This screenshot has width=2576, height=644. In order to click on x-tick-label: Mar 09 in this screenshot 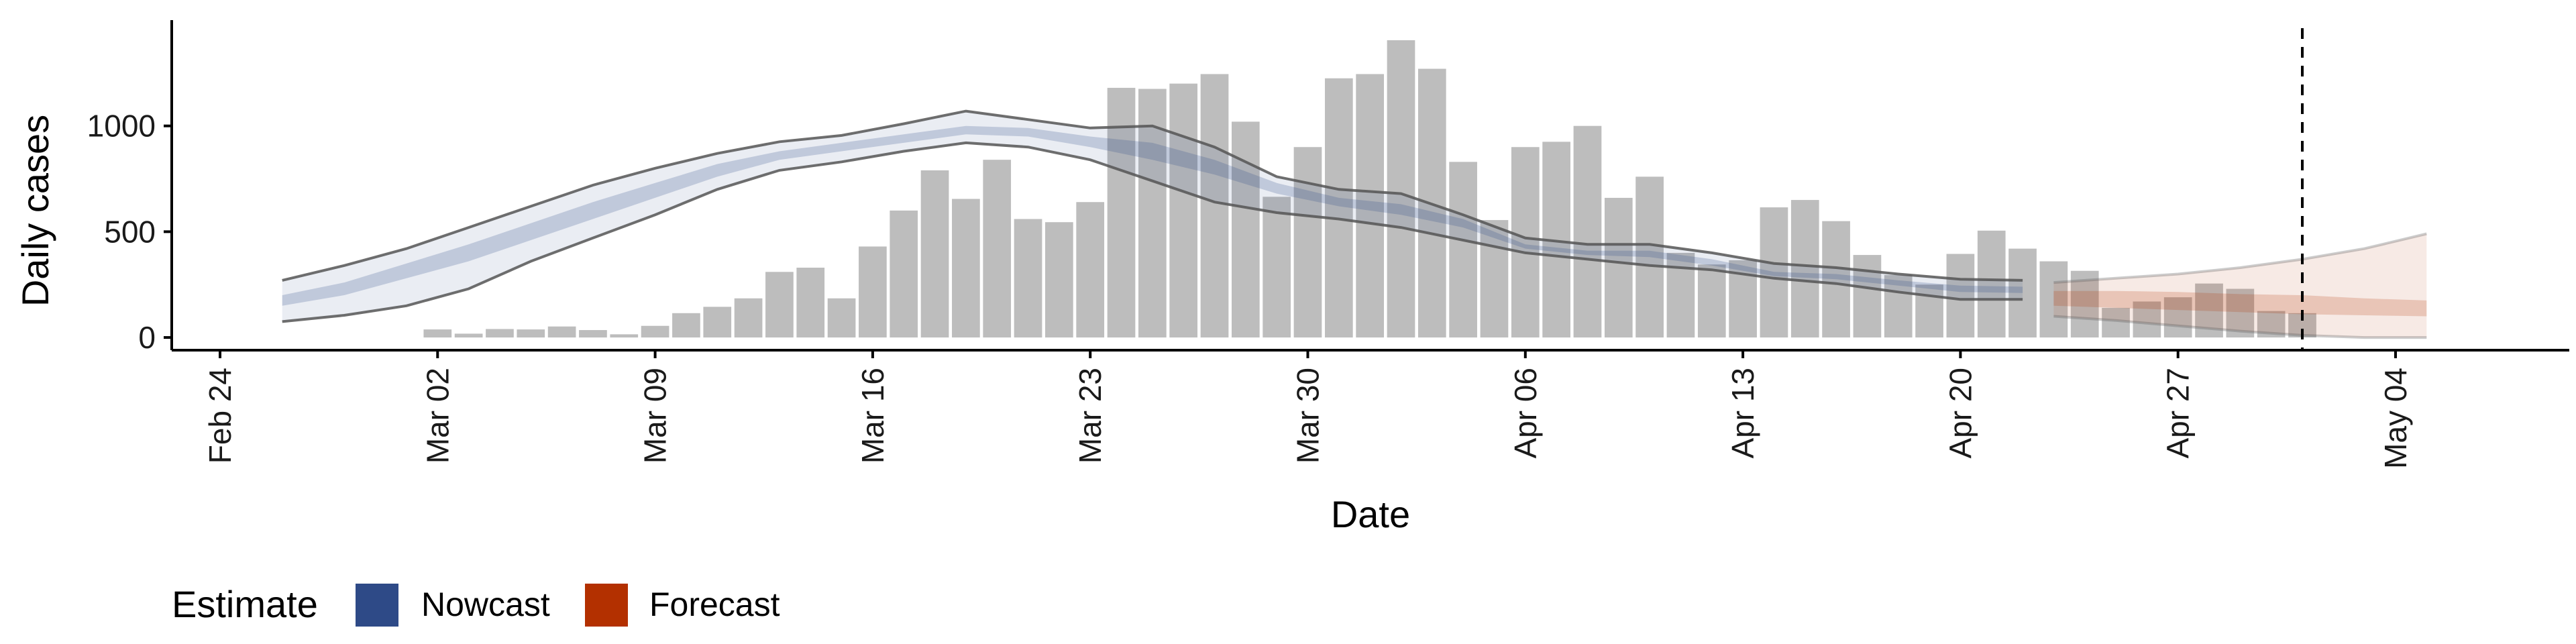, I will do `click(655, 416)`.